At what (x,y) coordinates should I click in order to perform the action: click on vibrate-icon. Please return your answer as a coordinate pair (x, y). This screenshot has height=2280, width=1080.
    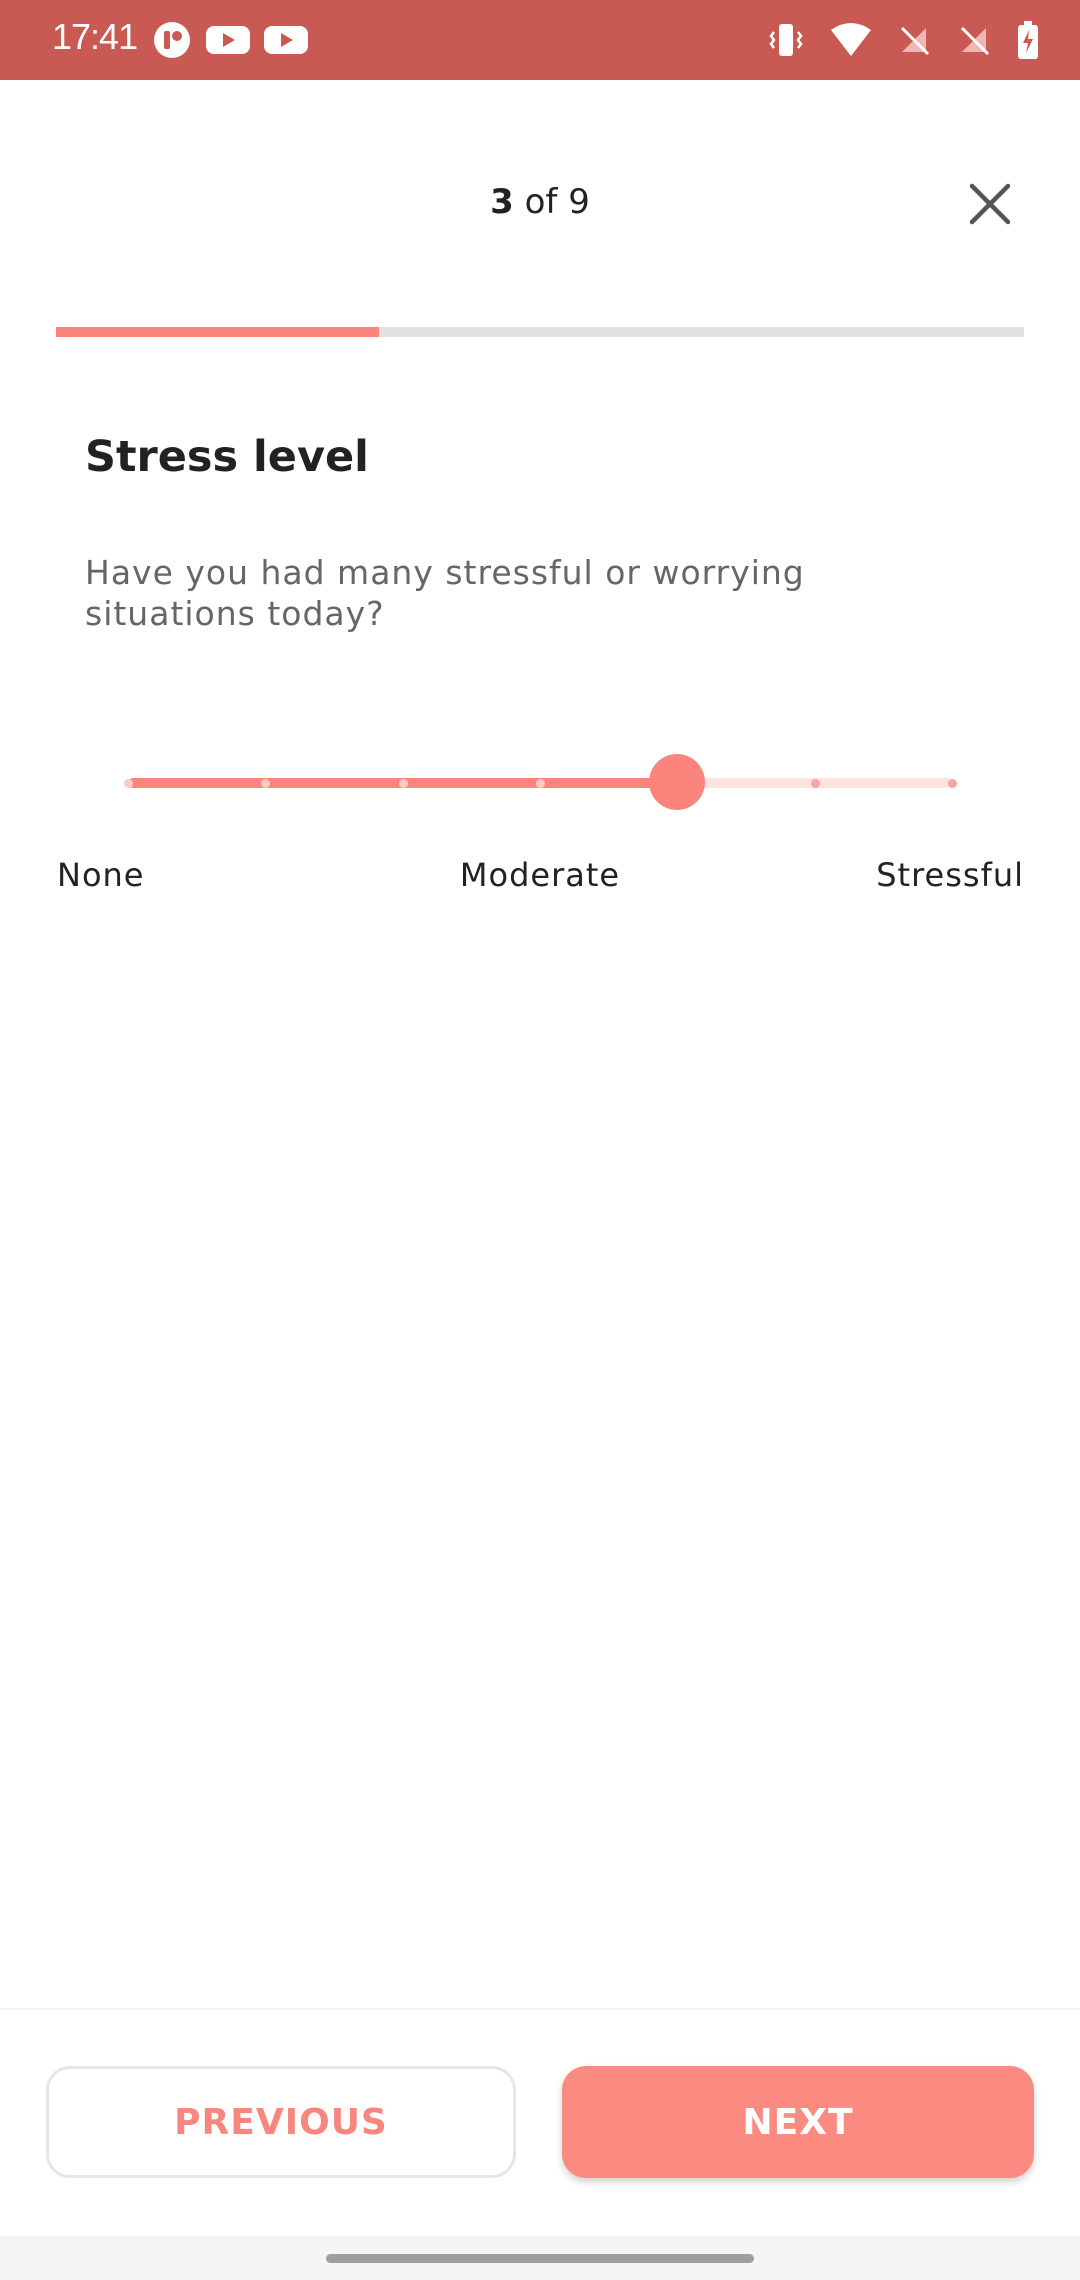
    Looking at the image, I should click on (786, 40).